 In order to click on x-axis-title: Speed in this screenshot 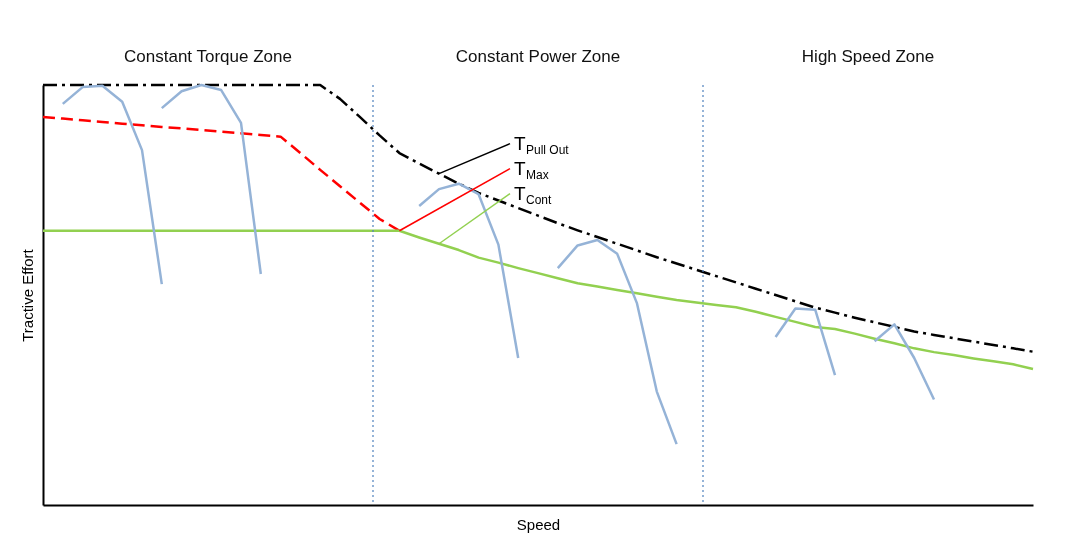, I will do `click(538, 524)`.